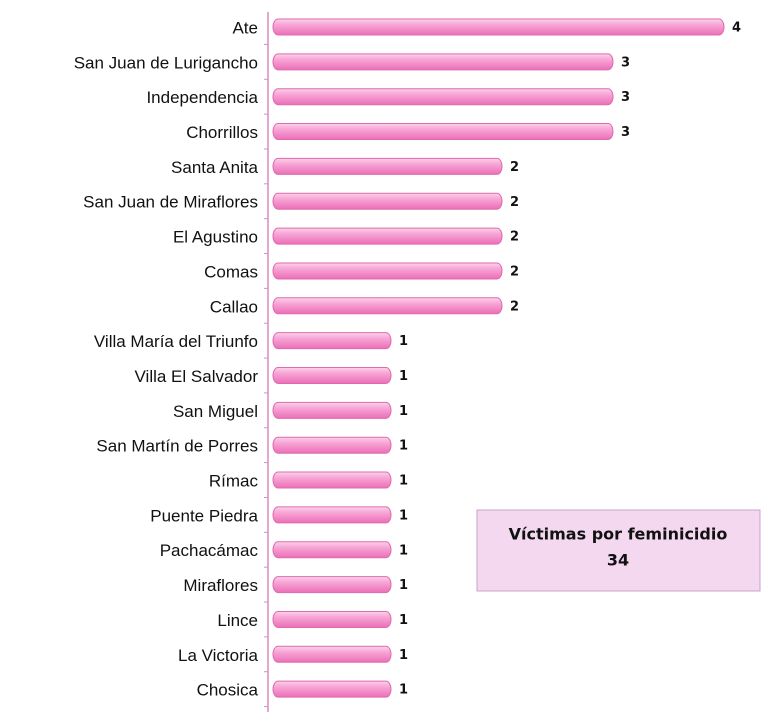 The image size is (767, 714). Describe the element at coordinates (215, 411) in the screenshot. I see `y-tick-label: San Miguel` at that location.